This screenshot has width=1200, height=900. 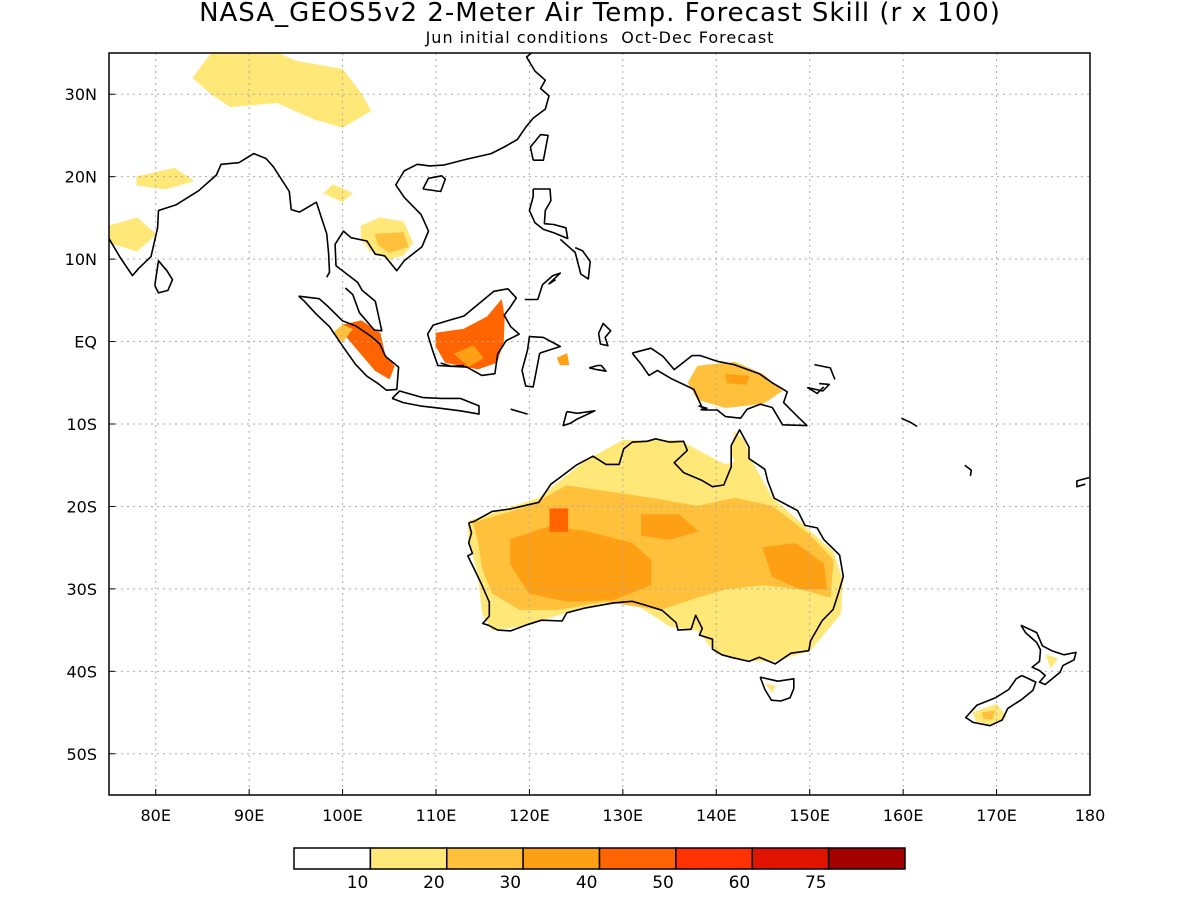 What do you see at coordinates (903, 815) in the screenshot?
I see `lon-tick-label: 160E` at bounding box center [903, 815].